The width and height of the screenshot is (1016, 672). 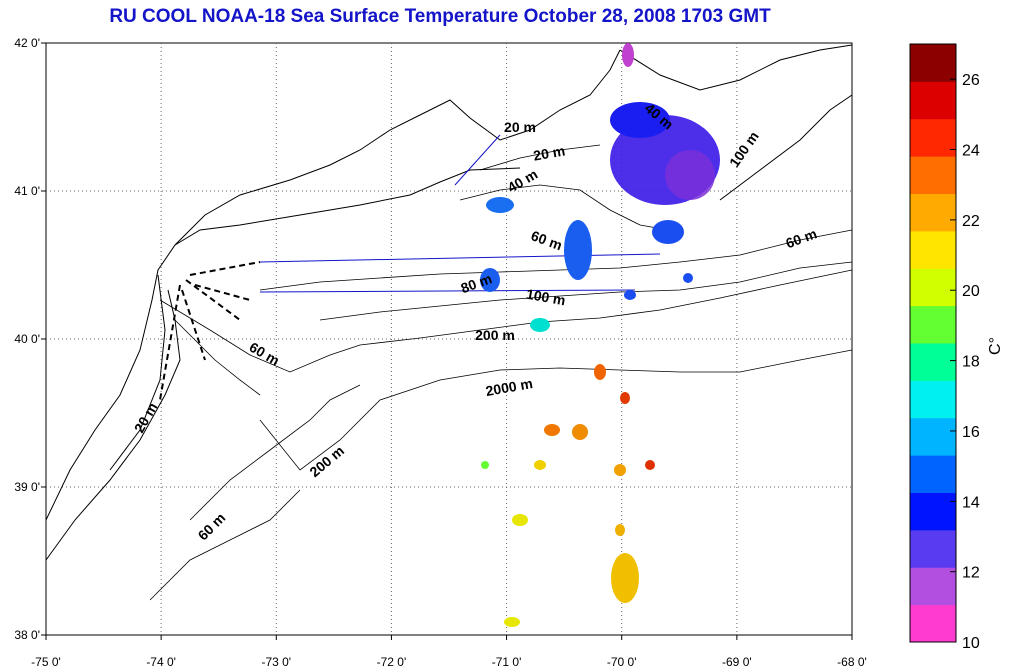 I want to click on x-tick-label: -70 0', so click(x=622, y=662).